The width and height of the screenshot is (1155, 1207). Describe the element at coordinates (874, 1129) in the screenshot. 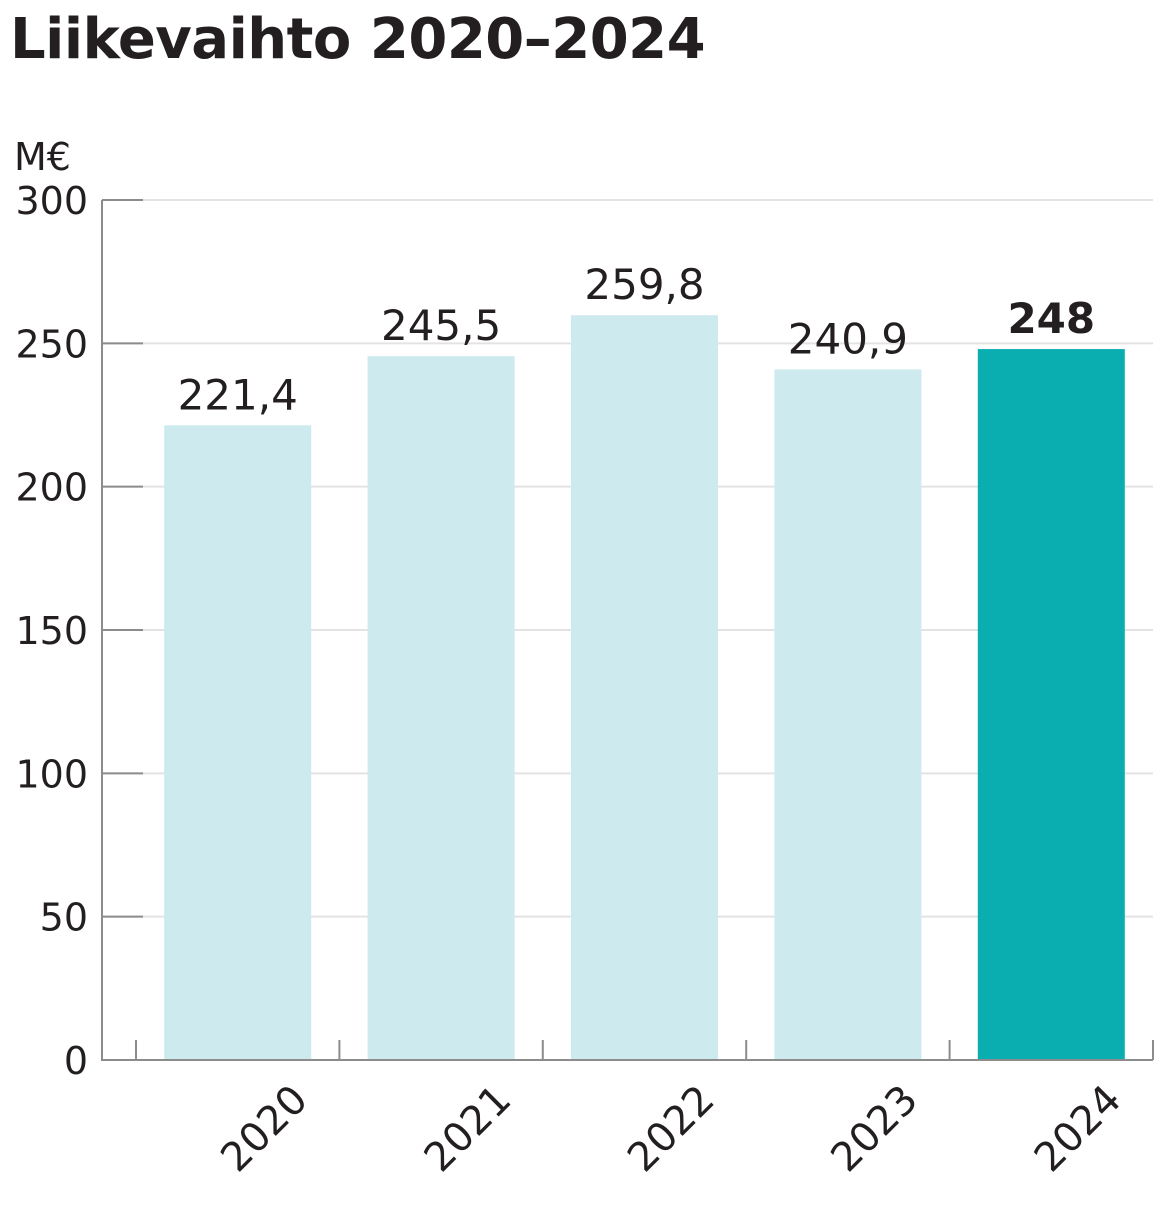

I see `category-label-2023: 2023` at that location.